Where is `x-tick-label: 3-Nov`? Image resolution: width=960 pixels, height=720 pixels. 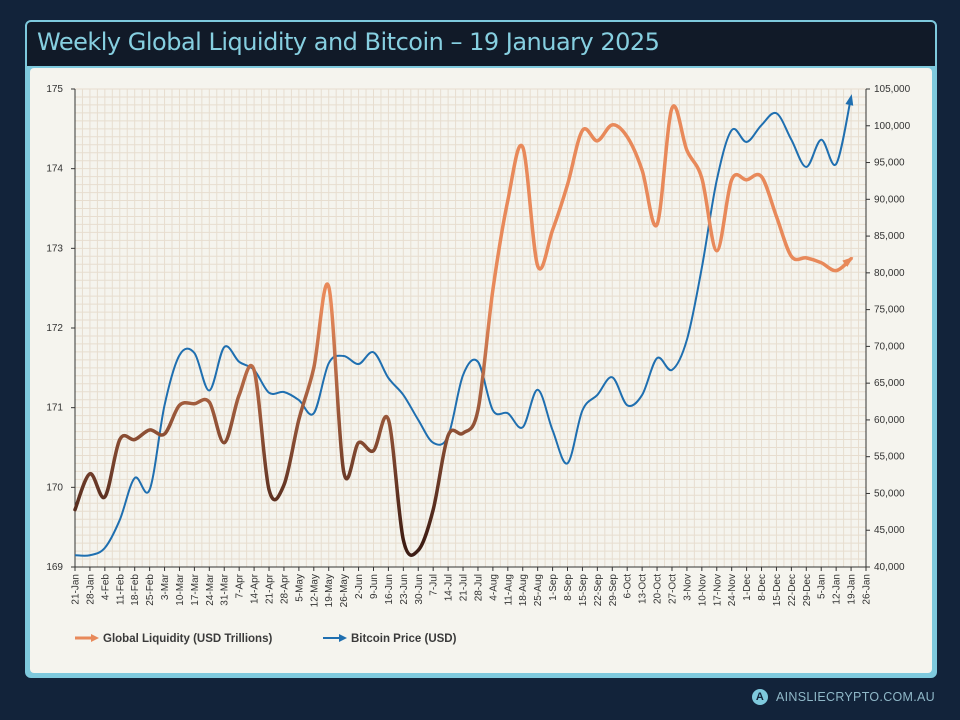 x-tick-label: 3-Nov is located at coordinates (687, 587).